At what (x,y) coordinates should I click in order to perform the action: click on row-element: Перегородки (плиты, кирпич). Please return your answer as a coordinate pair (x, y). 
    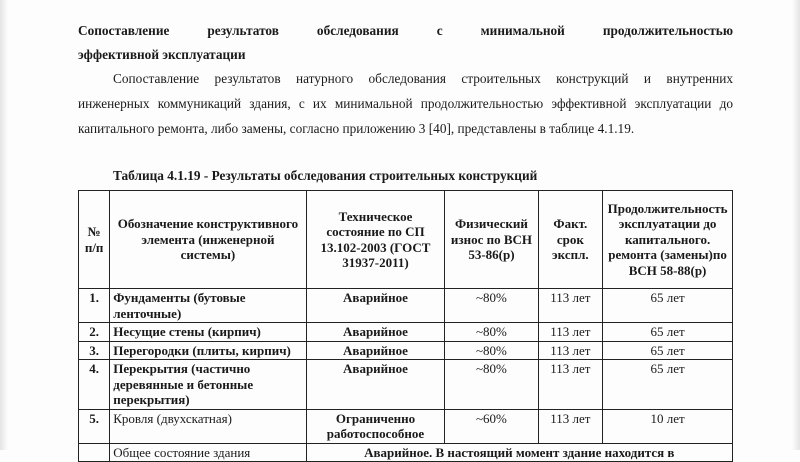
    Looking at the image, I should click on (208, 350).